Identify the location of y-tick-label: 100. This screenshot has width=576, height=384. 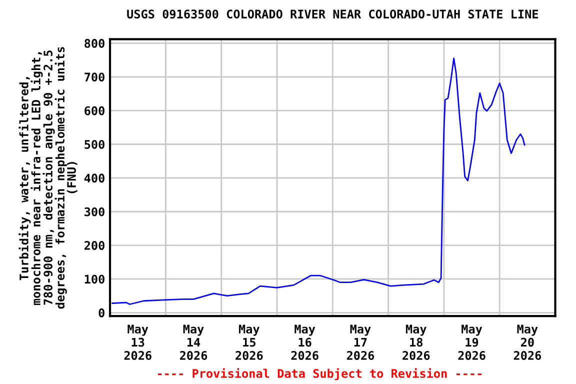
(94, 279).